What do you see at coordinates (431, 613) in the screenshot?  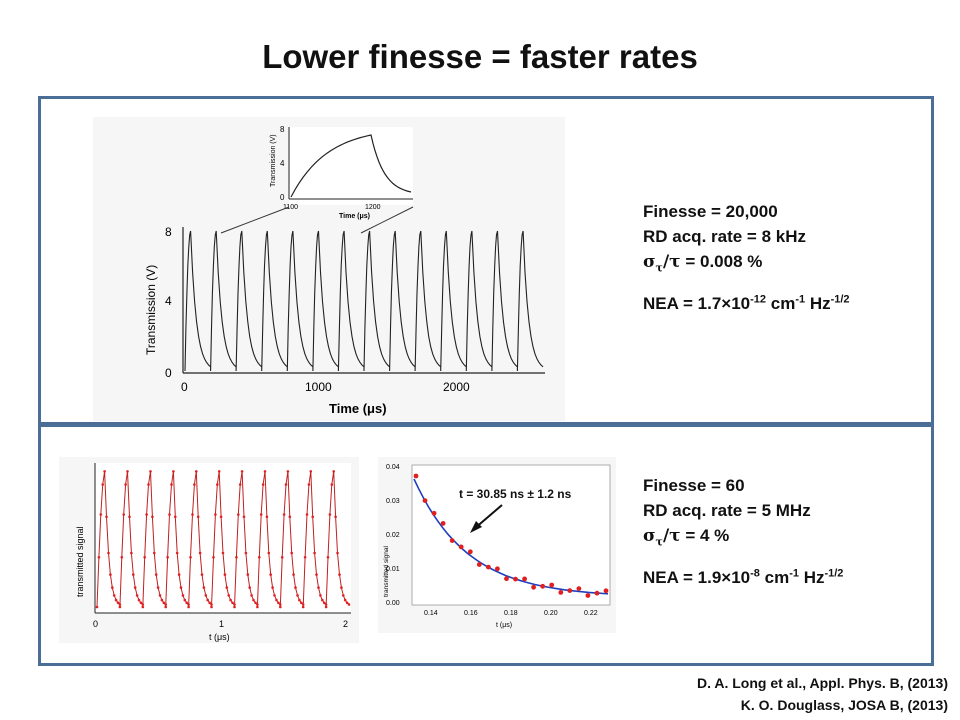 I see `br-xtick: 0.14` at bounding box center [431, 613].